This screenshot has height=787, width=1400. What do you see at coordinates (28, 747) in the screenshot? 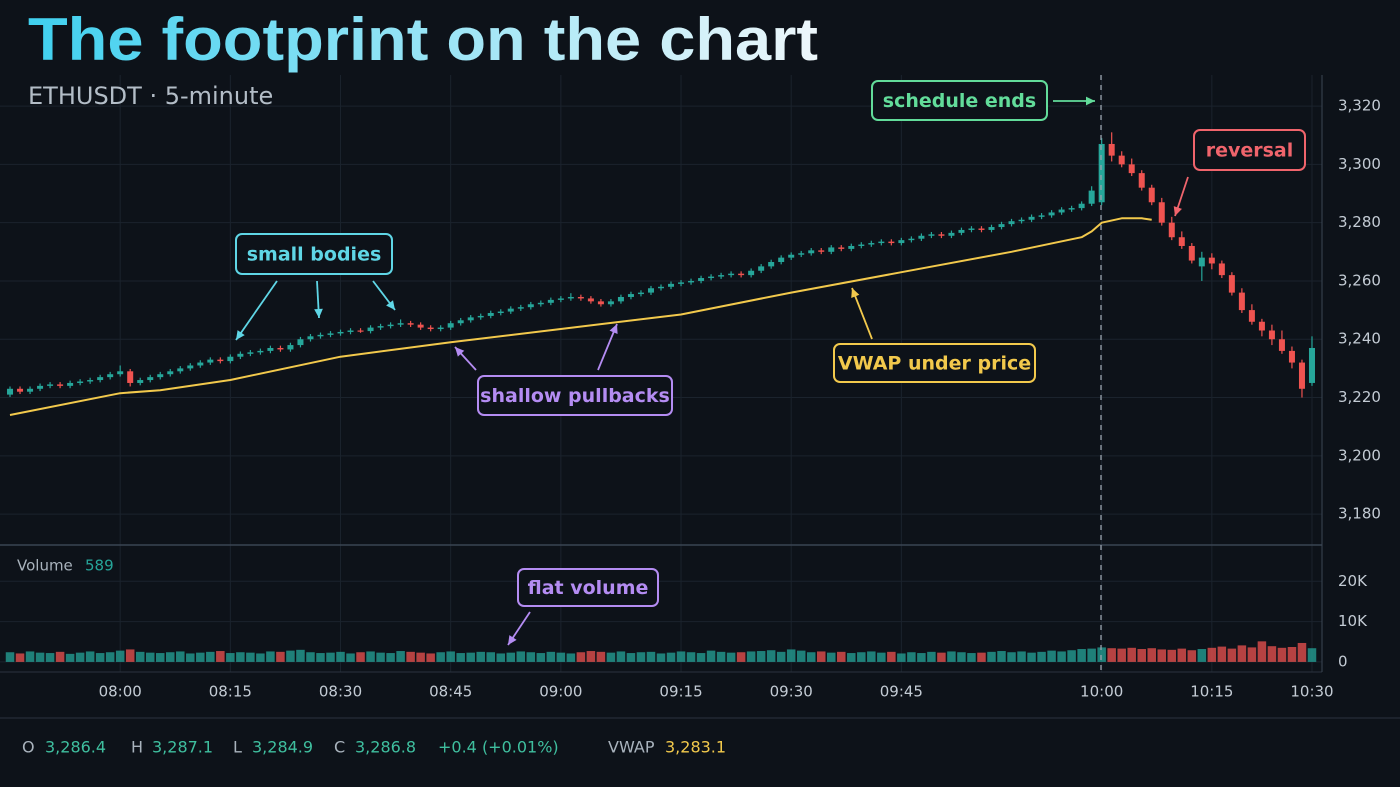
I see `open-label: O` at bounding box center [28, 747].